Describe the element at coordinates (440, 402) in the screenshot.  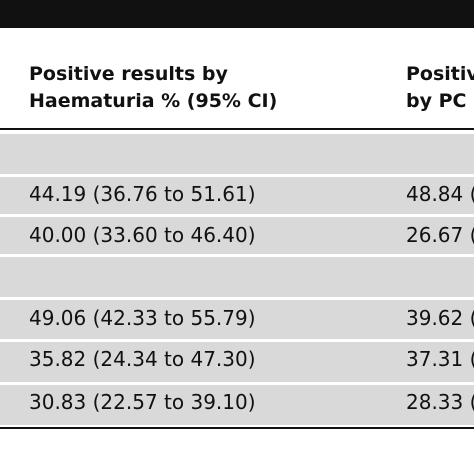
I see `table-cell: 28.33 (` at that location.